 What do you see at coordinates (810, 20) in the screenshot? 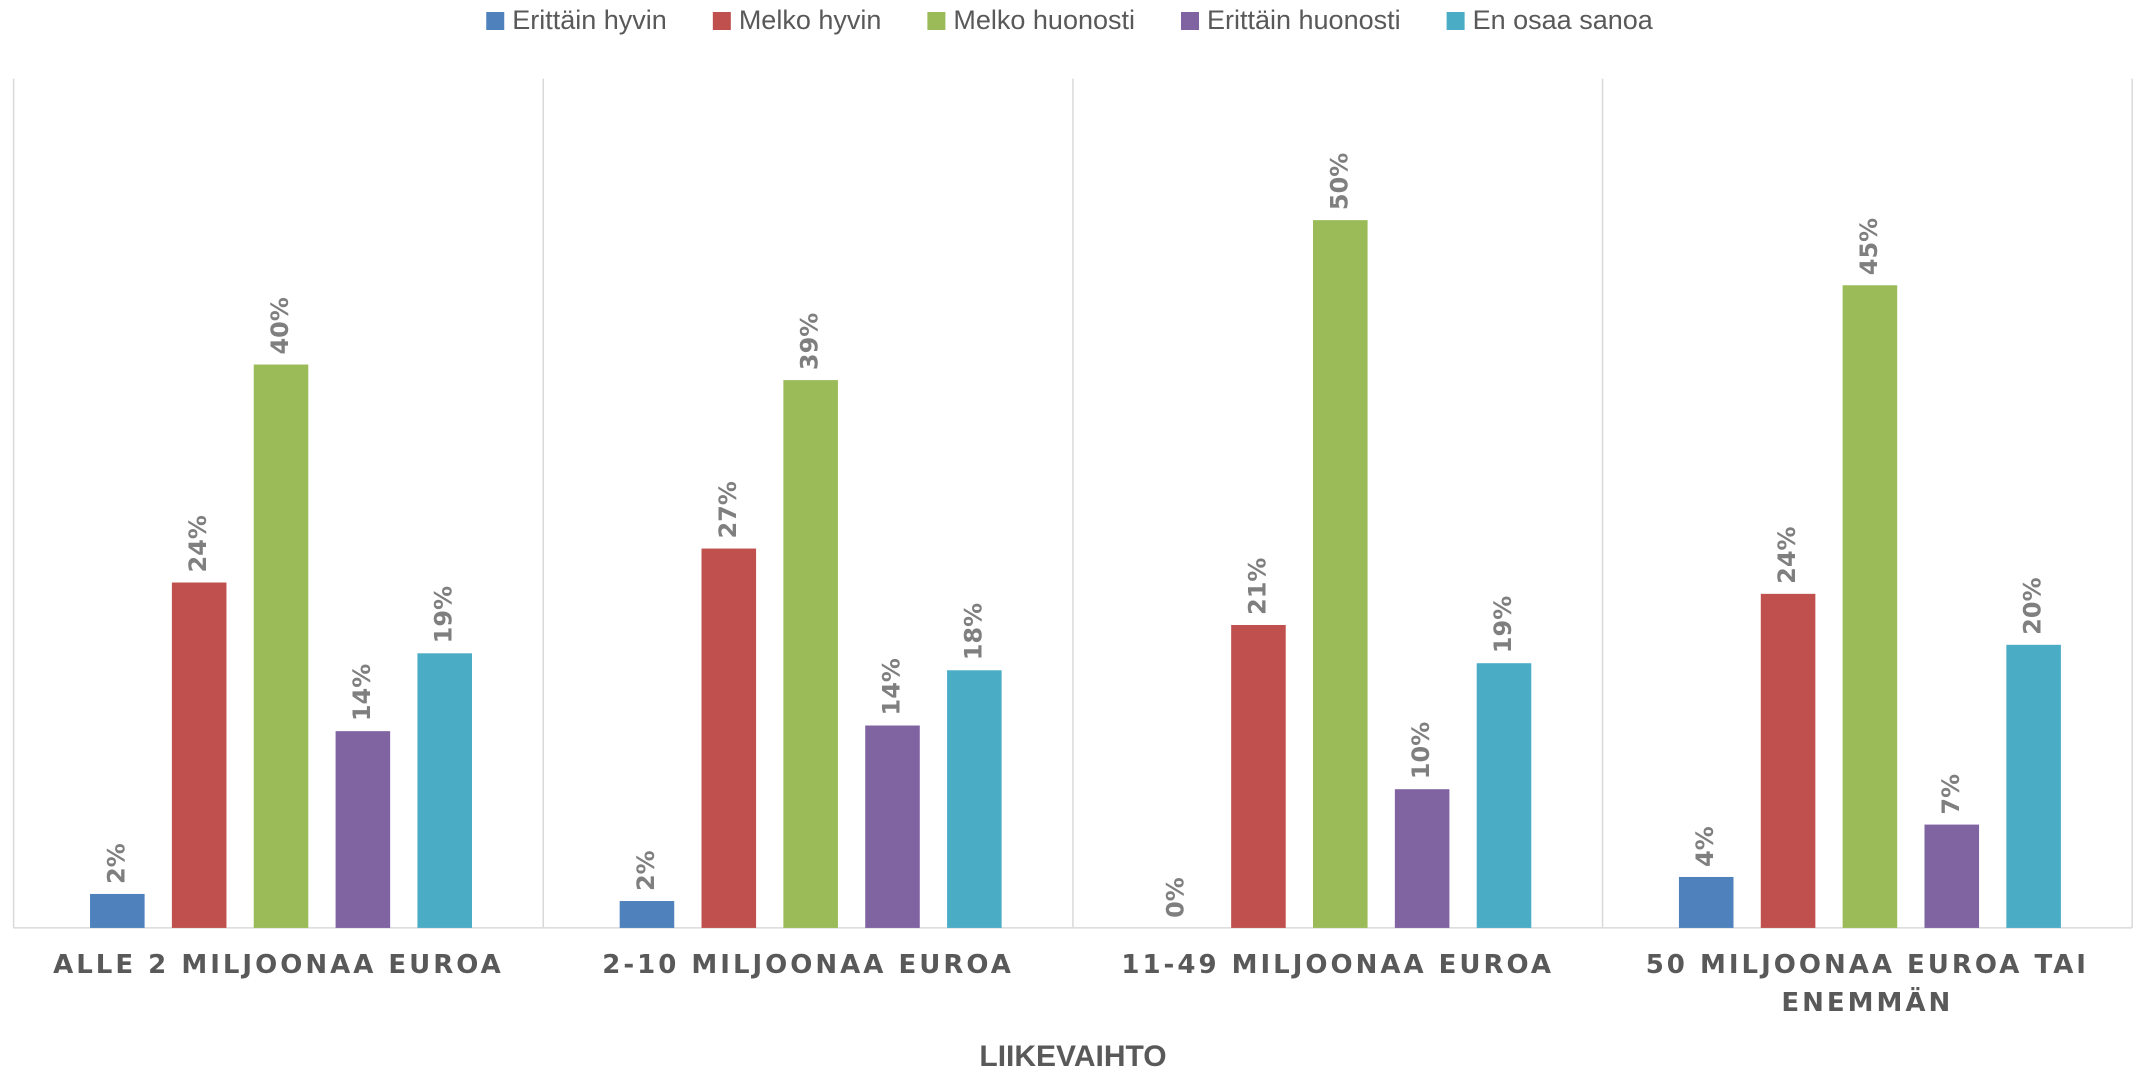
I see `legend-label: Melko hyvin` at bounding box center [810, 20].